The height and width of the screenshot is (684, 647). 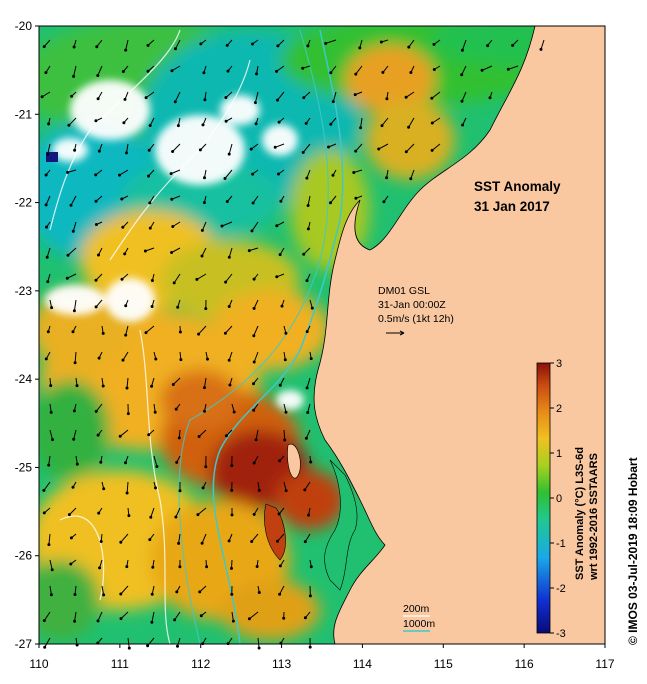 I want to click on y-tick-label: -24, so click(x=24, y=379).